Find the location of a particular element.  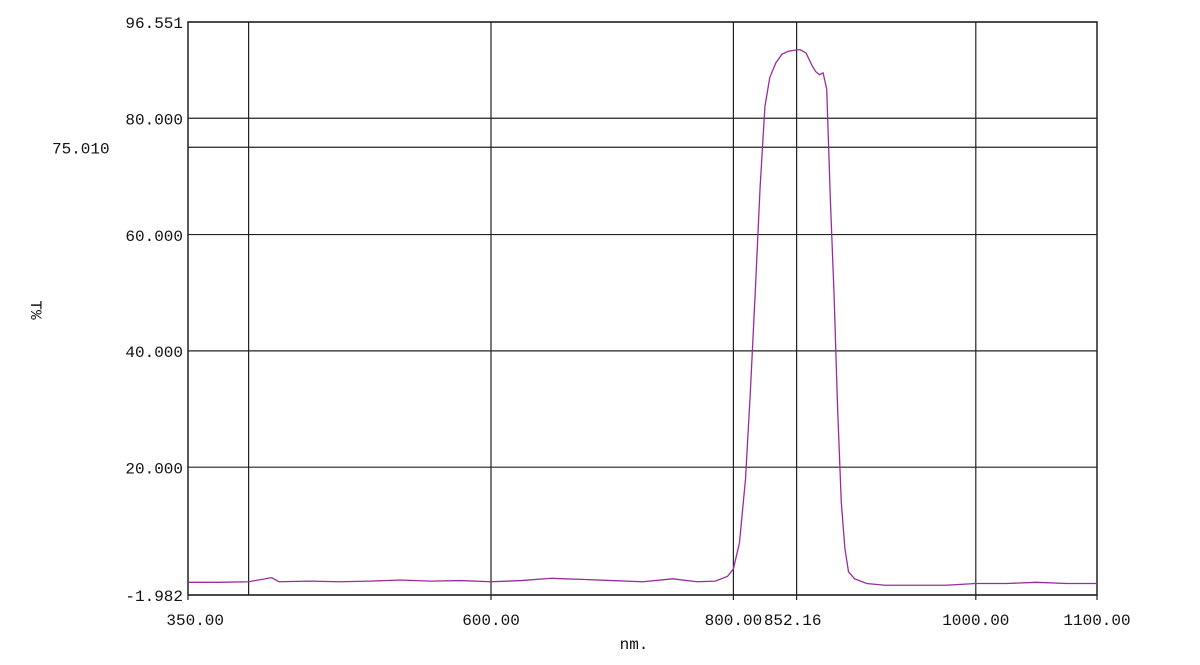

y-tick-label: 75.010 is located at coordinates (81, 149).